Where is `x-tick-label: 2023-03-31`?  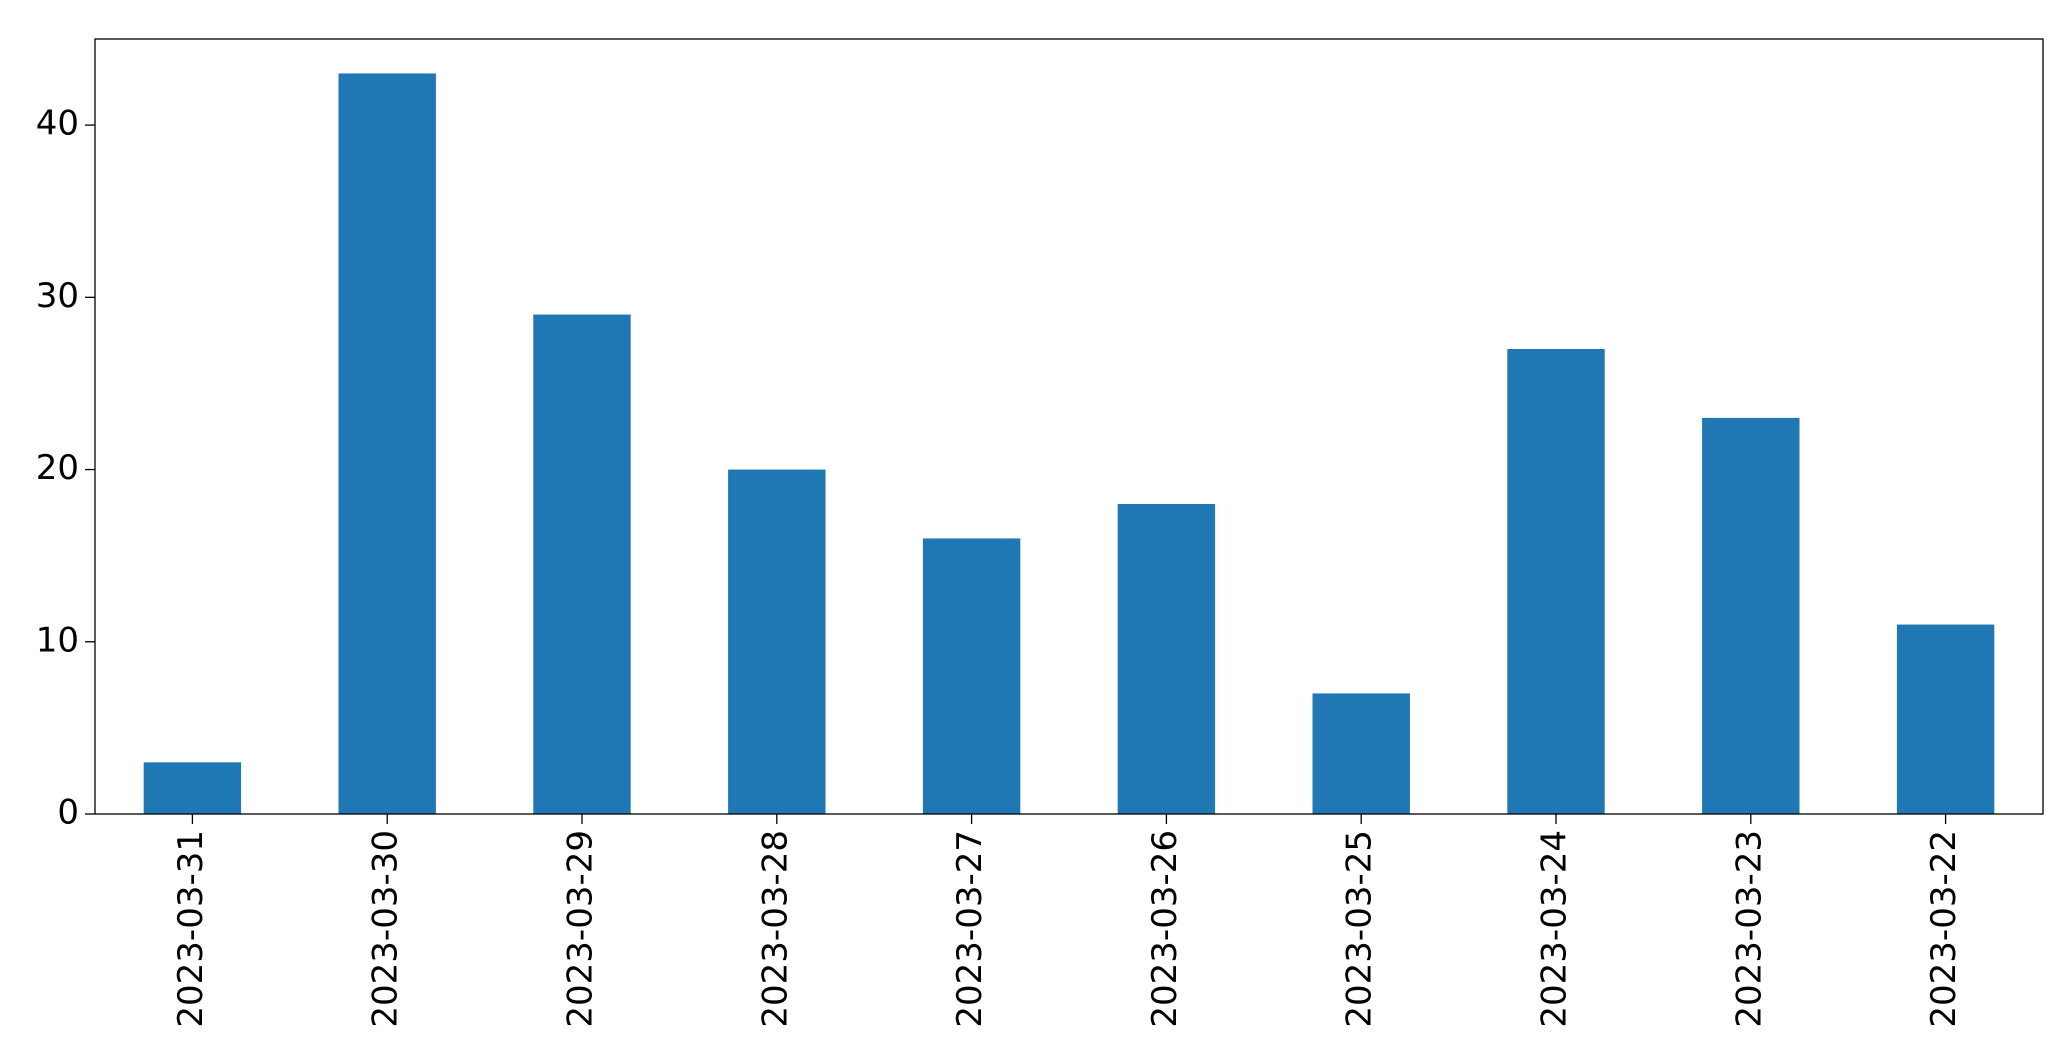 x-tick-label: 2023-03-31 is located at coordinates (191, 929).